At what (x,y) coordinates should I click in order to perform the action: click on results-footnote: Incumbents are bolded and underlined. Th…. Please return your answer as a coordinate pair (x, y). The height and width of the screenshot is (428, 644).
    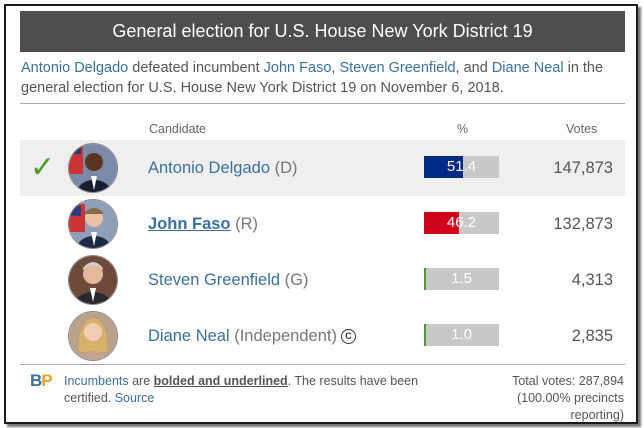
    Looking at the image, I should click on (241, 389).